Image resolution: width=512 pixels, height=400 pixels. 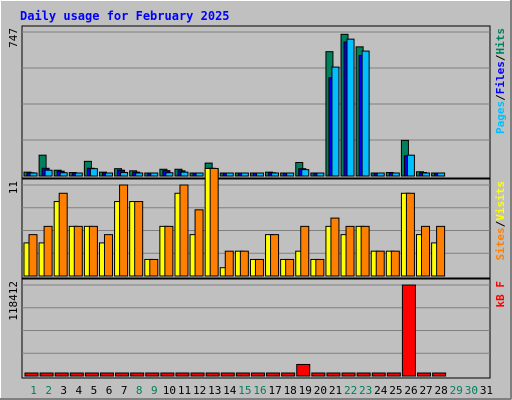 What do you see at coordinates (350, 390) in the screenshot?
I see `x-tick-label-day-22: 22` at bounding box center [350, 390].